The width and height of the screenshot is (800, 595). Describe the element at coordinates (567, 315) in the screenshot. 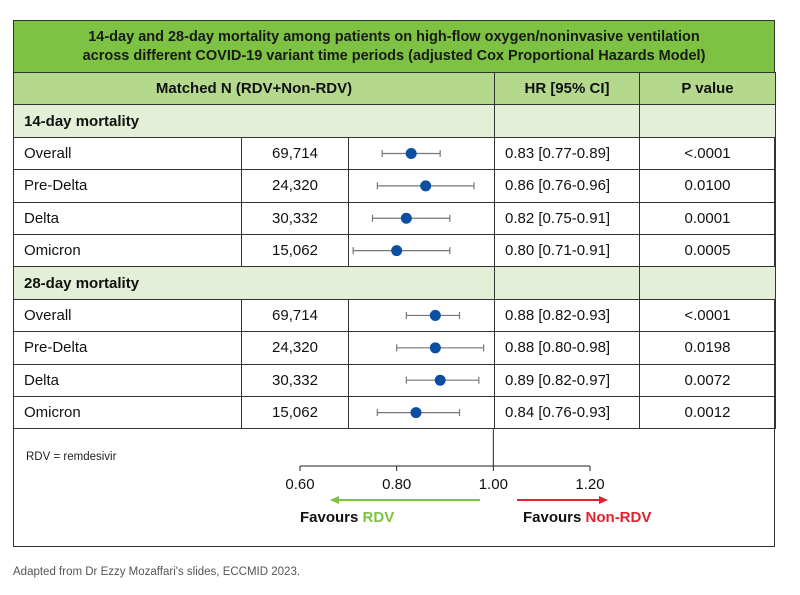

I see `hr-ci: 0.88 [0.82-0.93]` at that location.